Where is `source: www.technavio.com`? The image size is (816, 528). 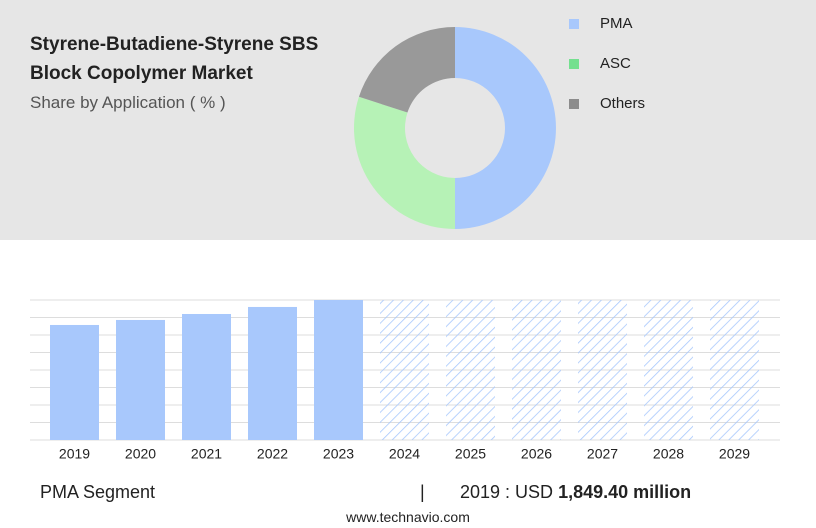
source: www.technavio.com is located at coordinates (408, 517).